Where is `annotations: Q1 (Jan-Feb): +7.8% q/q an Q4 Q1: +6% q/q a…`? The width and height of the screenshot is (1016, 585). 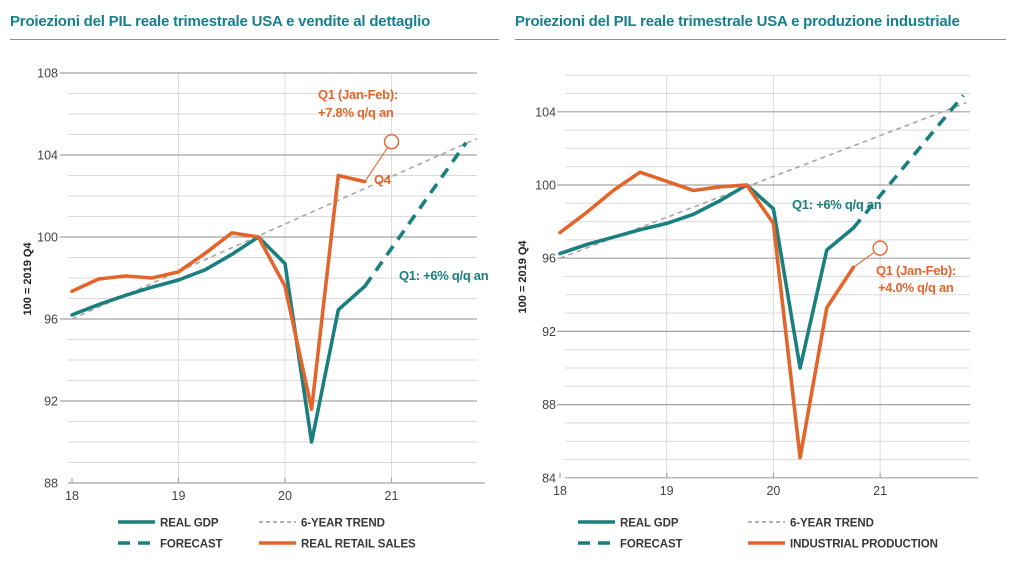
annotations: Q1 (Jan-Feb): +7.8% q/q an Q4 Q1: +6% q/q a… is located at coordinates (403, 185).